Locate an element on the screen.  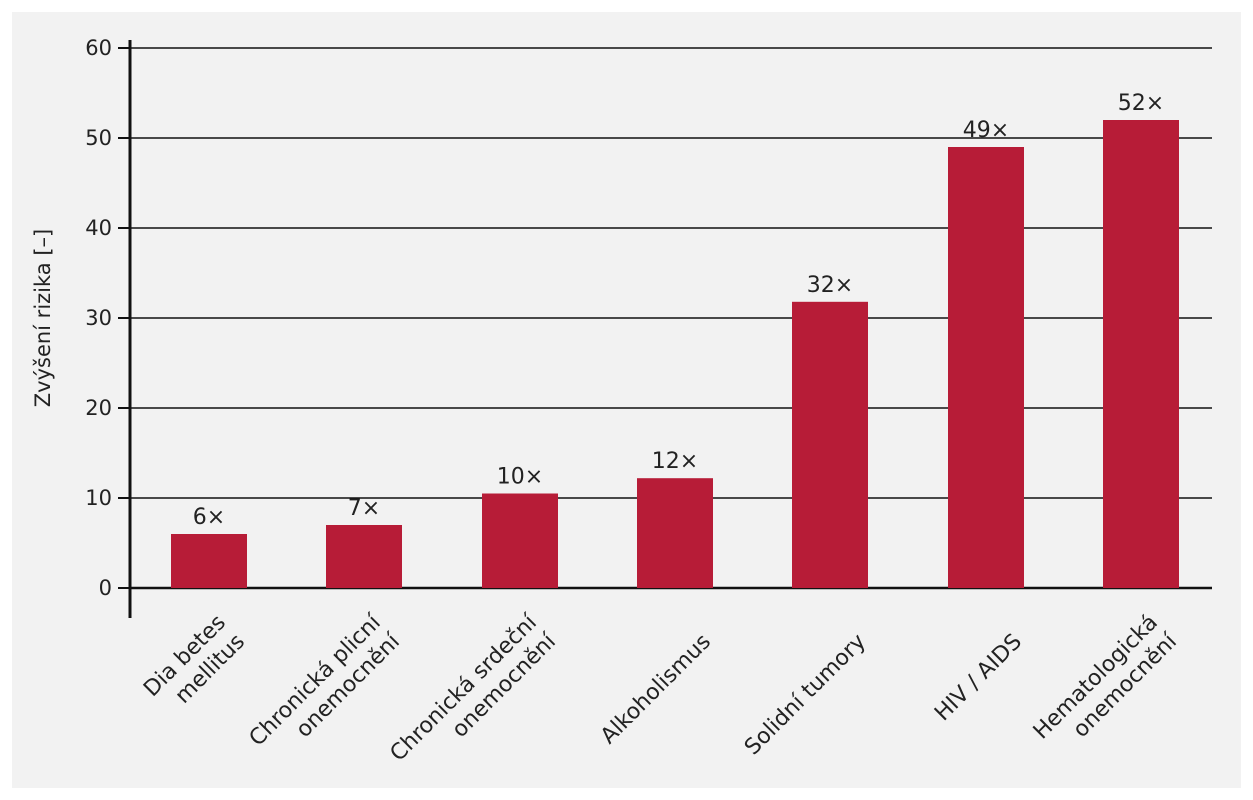
axes is located at coordinates (125, 329).